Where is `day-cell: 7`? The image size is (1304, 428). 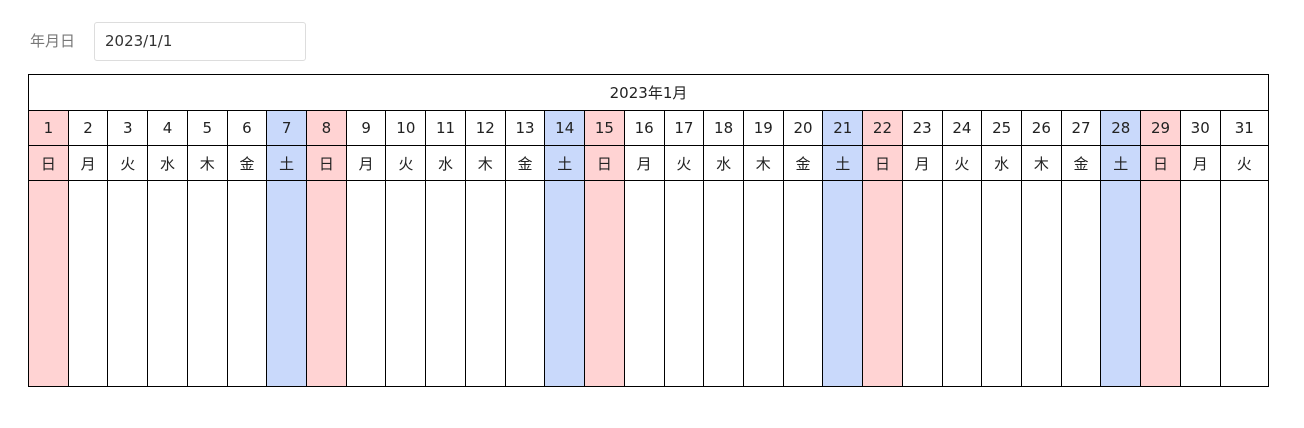 day-cell: 7 is located at coordinates (287, 128).